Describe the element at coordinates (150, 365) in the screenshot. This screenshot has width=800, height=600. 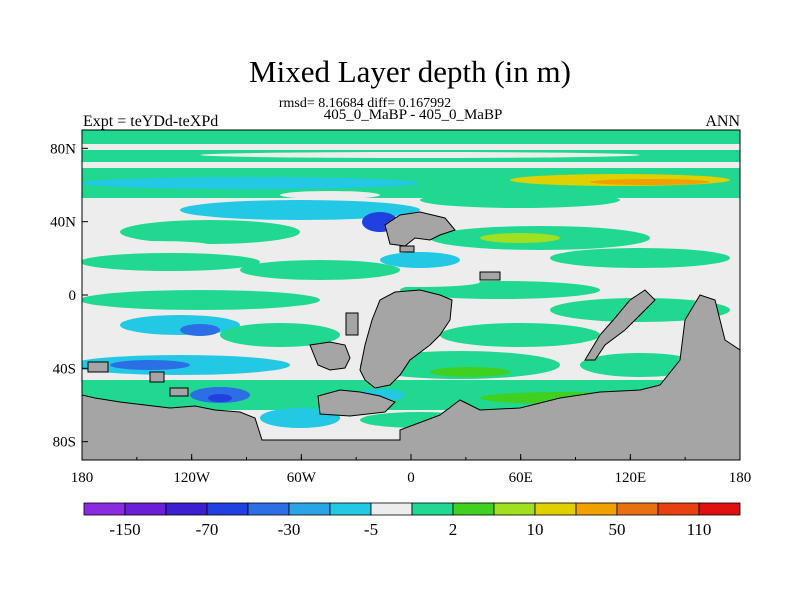
I see `field-blob-s4-core` at that location.